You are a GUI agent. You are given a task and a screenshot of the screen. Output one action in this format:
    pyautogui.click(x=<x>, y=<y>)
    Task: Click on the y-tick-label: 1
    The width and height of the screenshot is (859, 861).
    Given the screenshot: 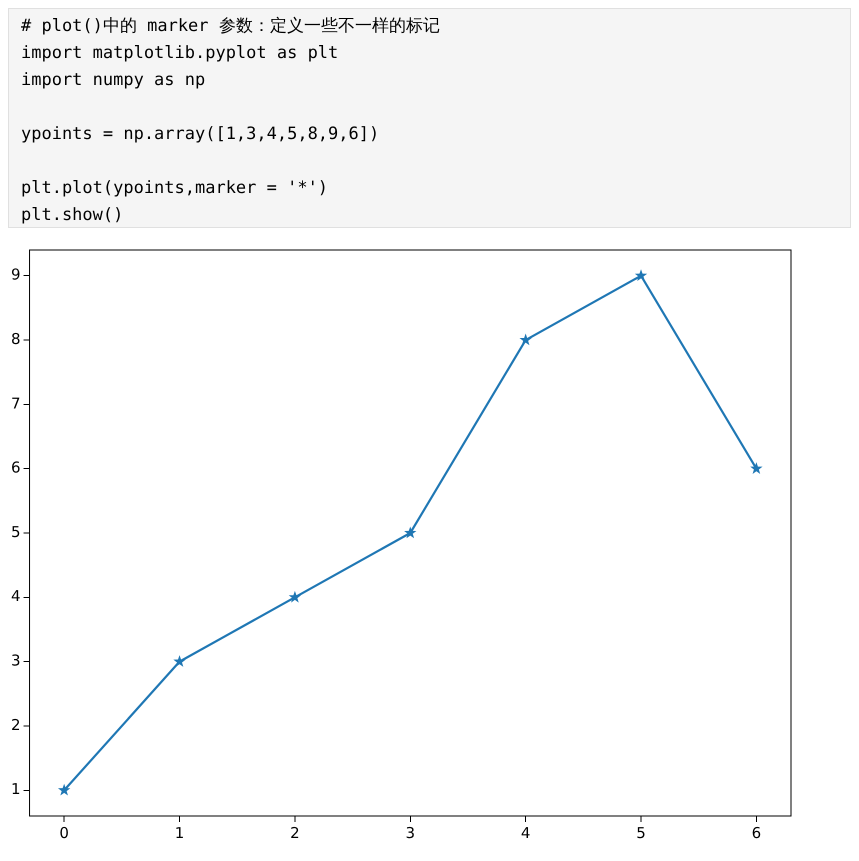 What is the action you would take?
    pyautogui.click(x=15, y=789)
    